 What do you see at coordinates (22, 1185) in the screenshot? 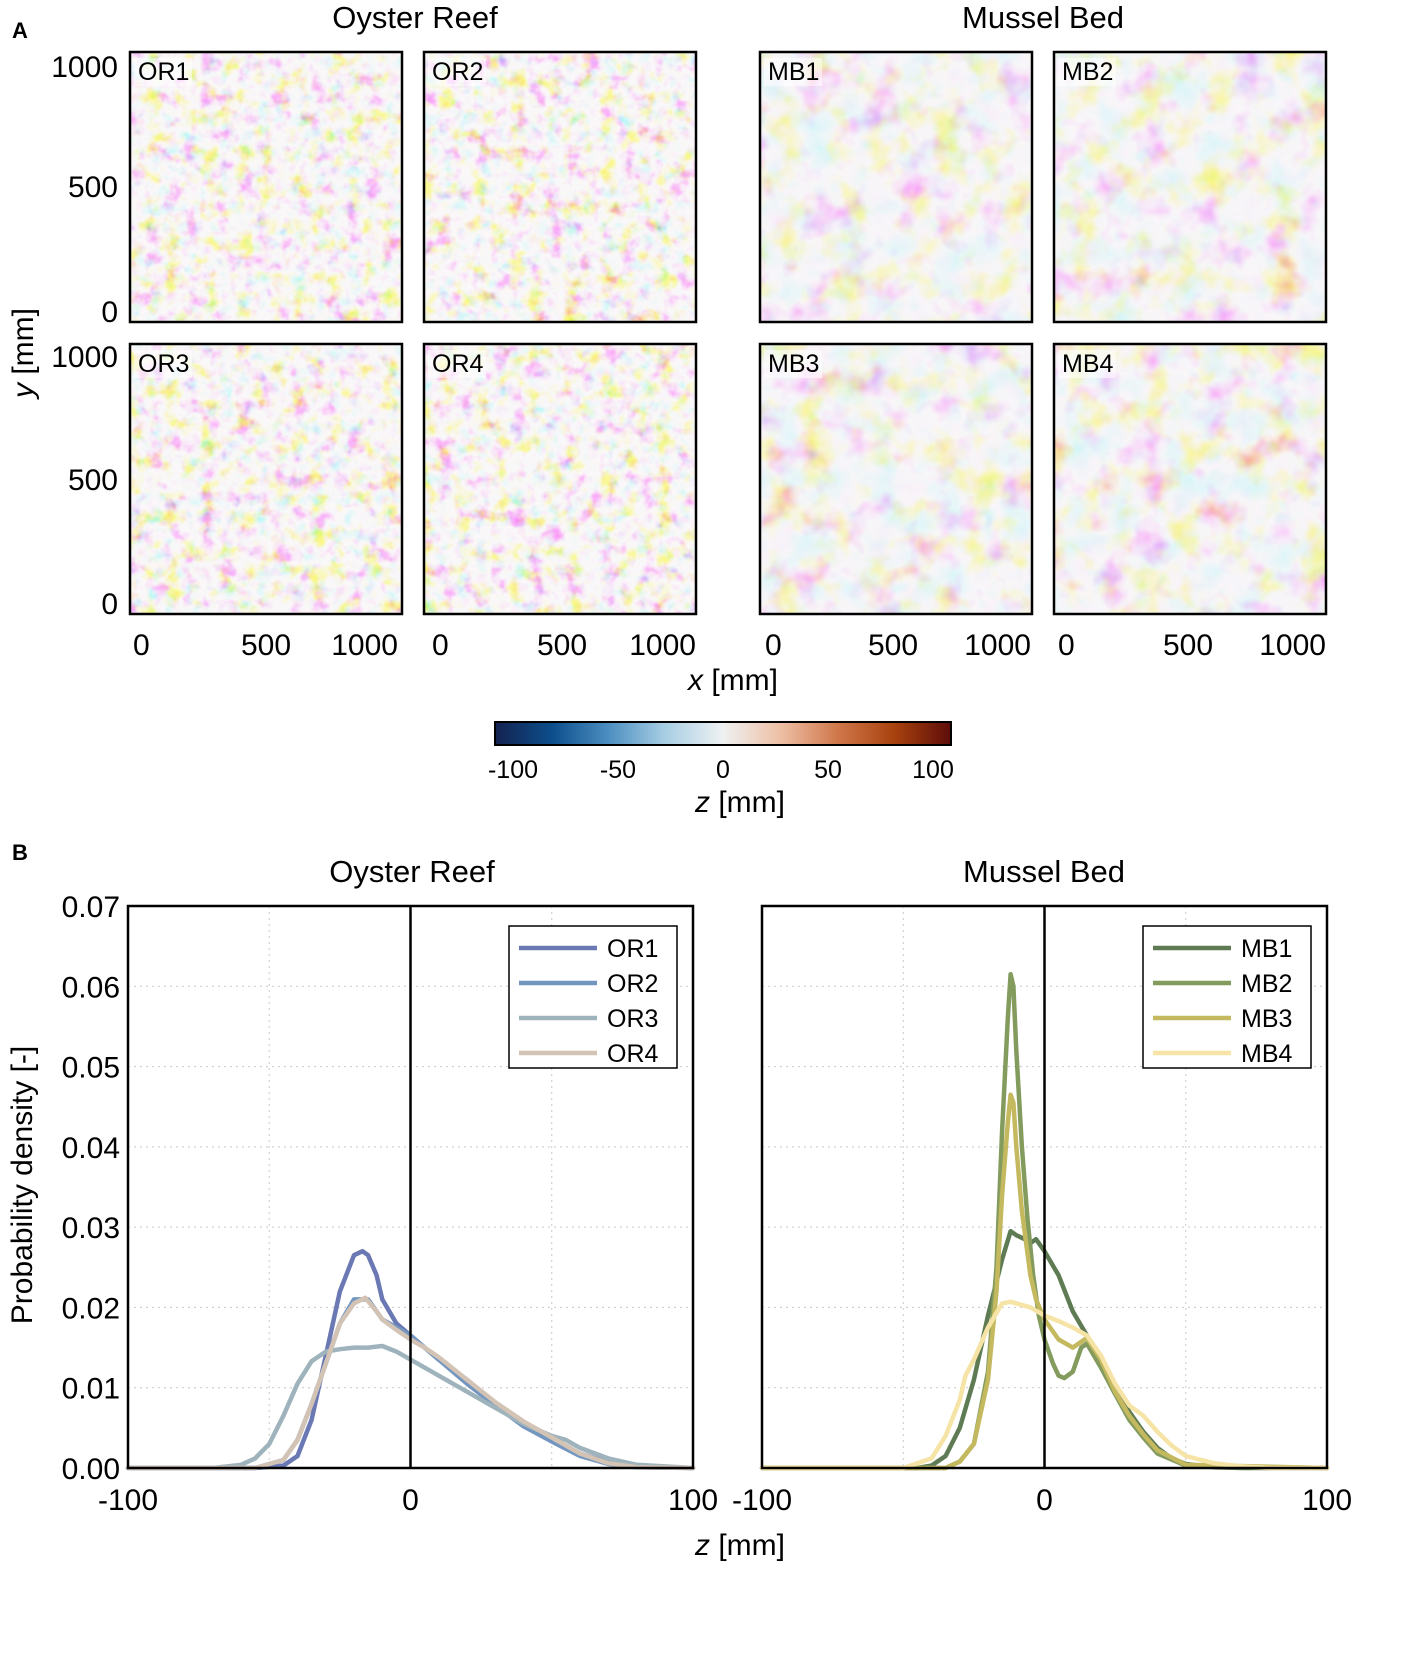
I see `panel-b-y-label: Probability density [-]` at bounding box center [22, 1185].